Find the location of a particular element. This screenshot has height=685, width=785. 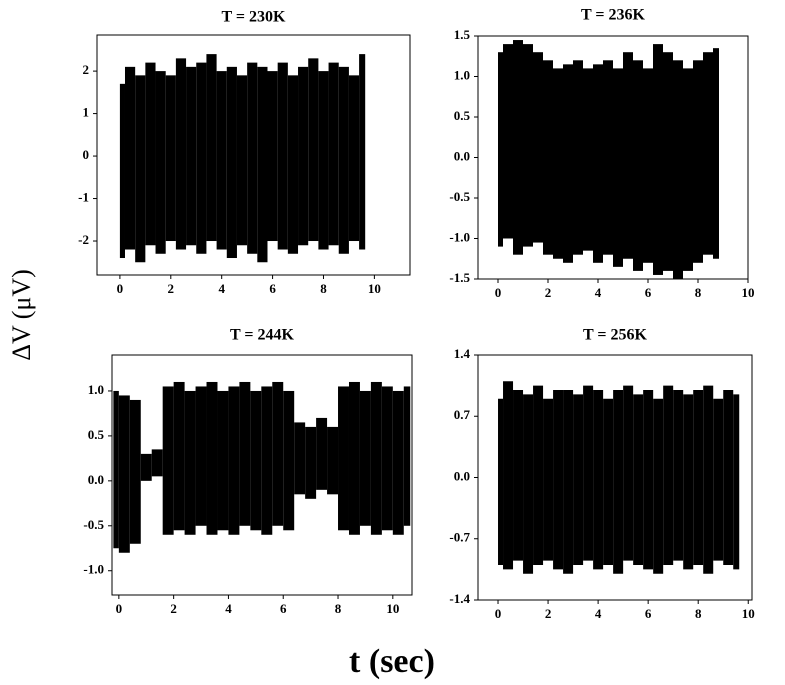

panel-title: T = 236K is located at coordinates (613, 15).